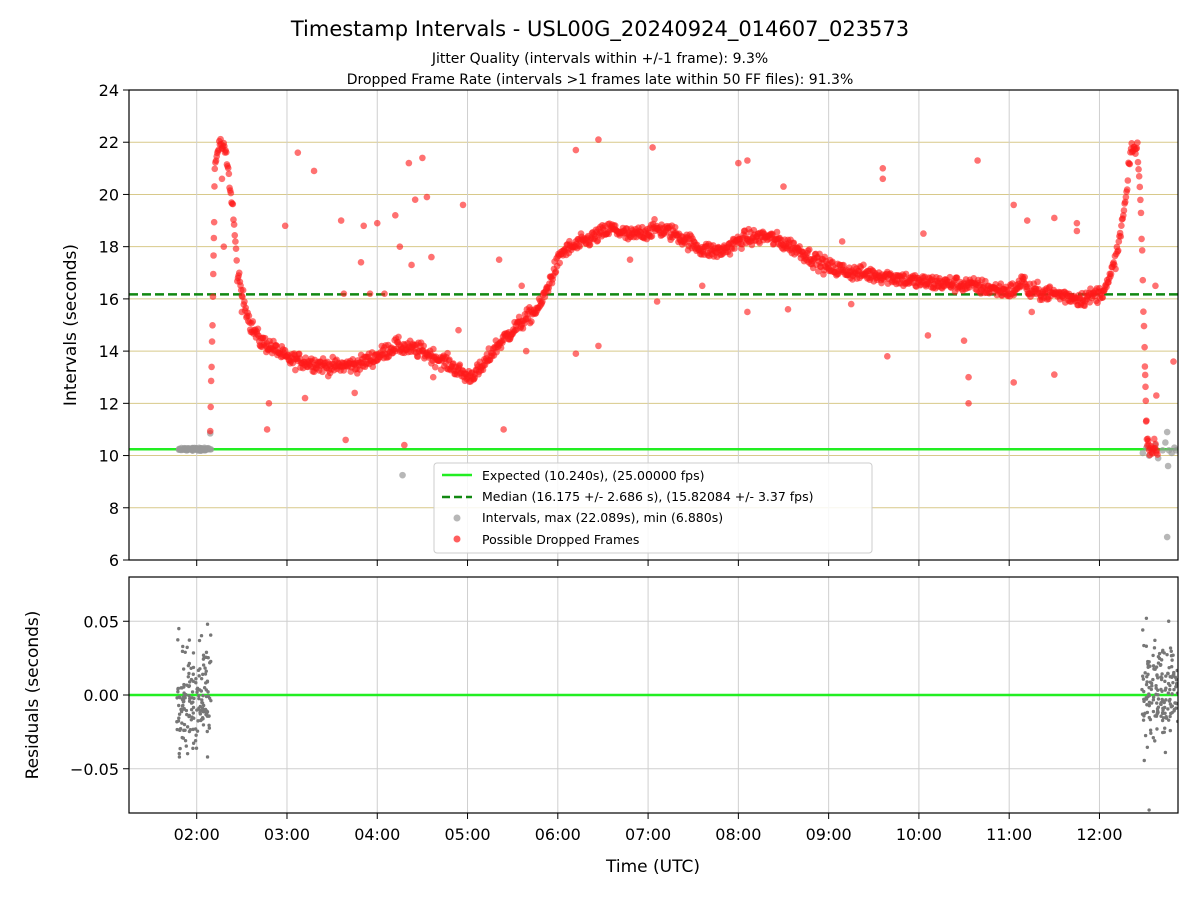  I want to click on y-tick-label: 18, so click(109, 247).